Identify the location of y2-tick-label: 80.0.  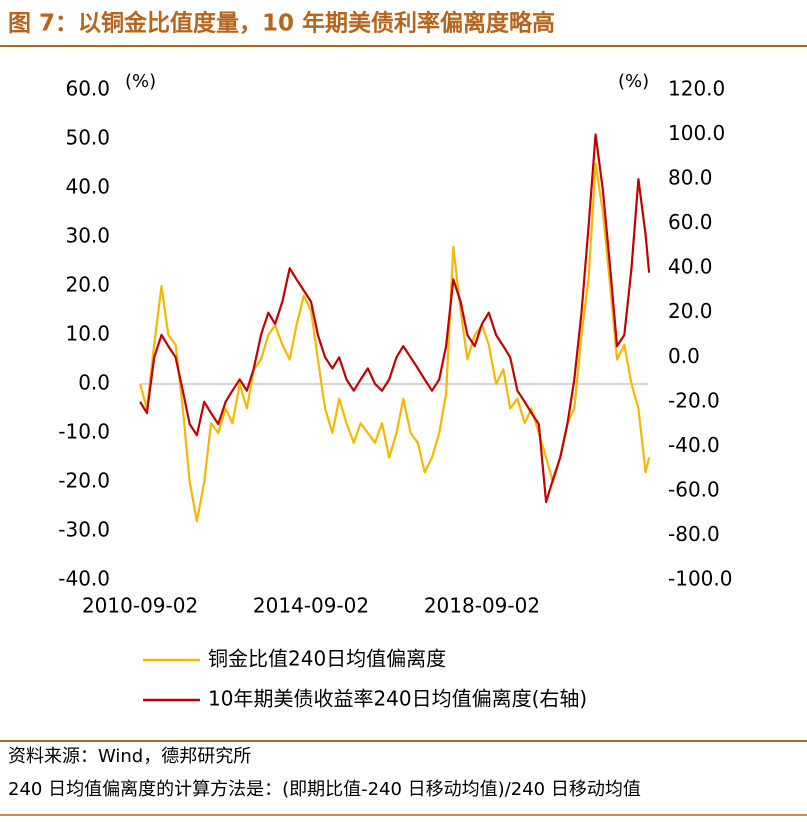
(690, 178).